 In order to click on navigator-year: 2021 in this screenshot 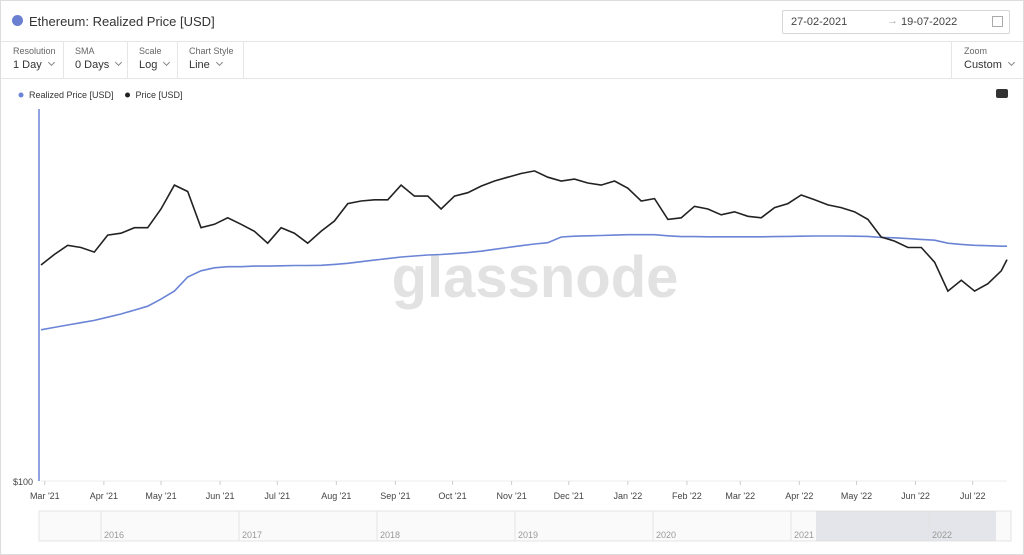, I will do `click(804, 535)`.